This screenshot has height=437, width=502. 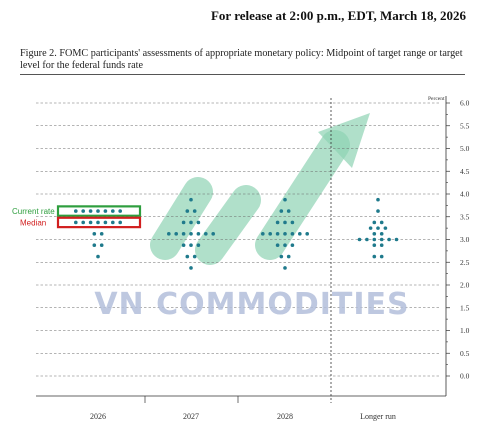 I want to click on y-tick-label: 6.0, so click(x=465, y=103).